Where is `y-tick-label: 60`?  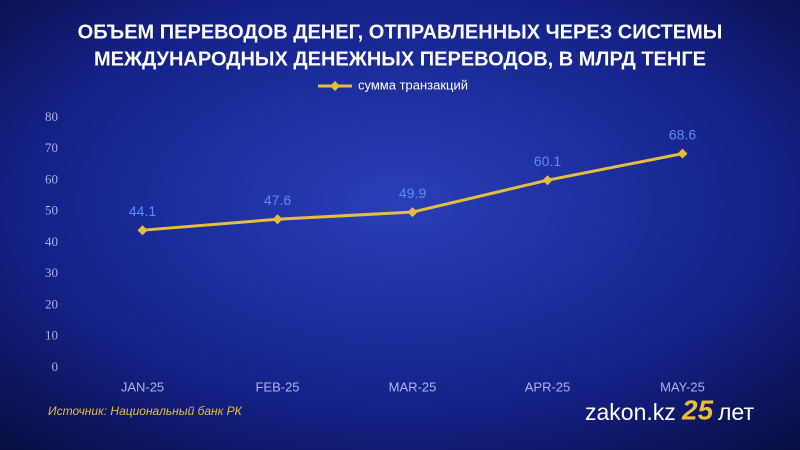
y-tick-label: 60 is located at coordinates (51, 178).